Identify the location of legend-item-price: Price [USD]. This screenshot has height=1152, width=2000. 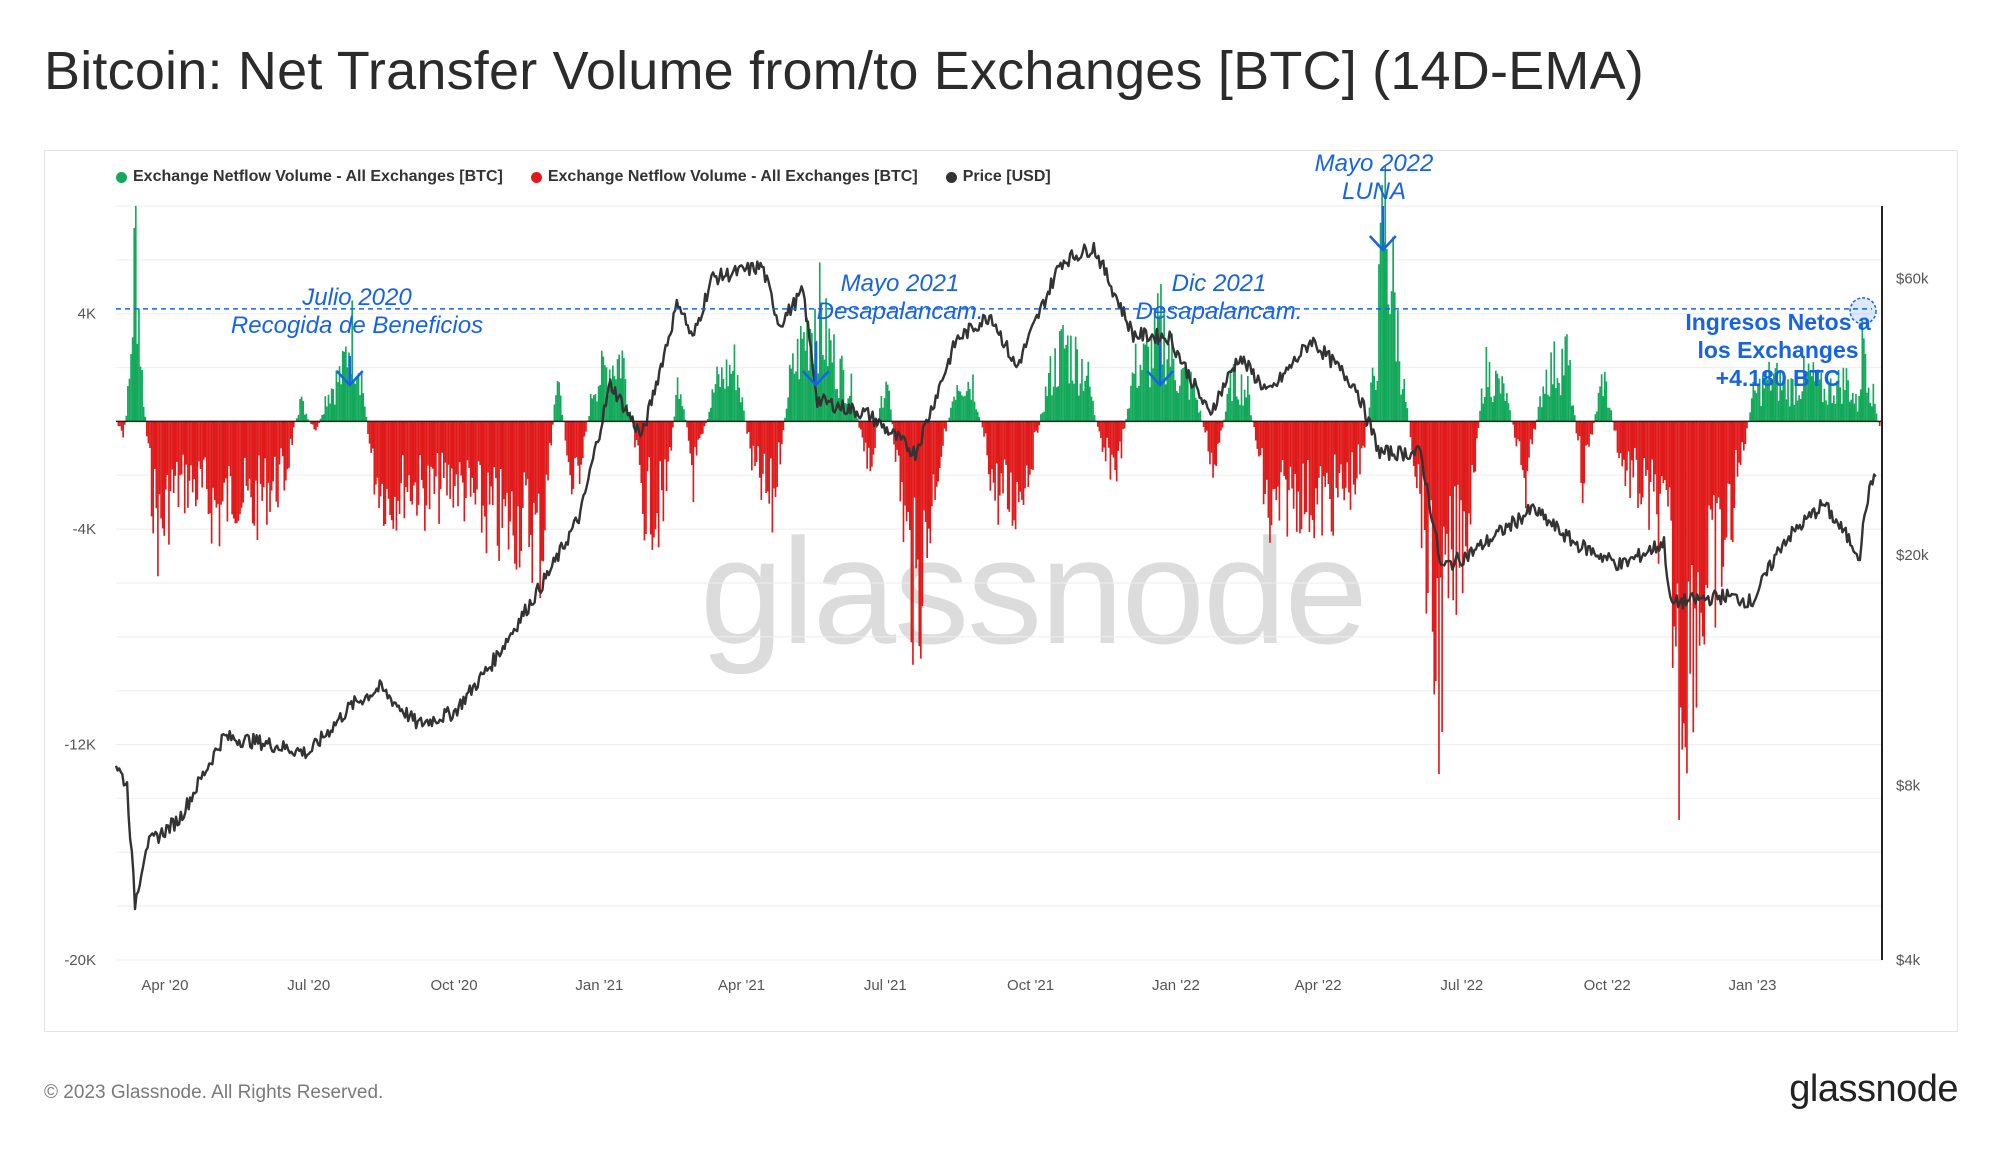
(998, 177).